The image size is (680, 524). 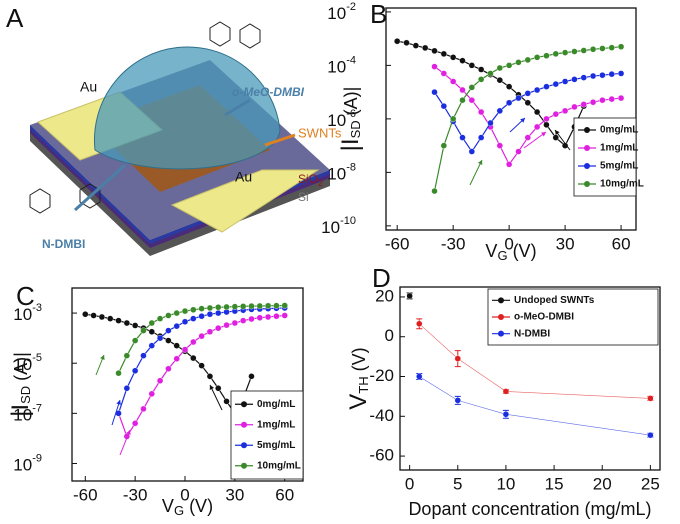 What do you see at coordinates (359, 361) in the screenshot?
I see `text-part: (V)` at bounding box center [359, 361].